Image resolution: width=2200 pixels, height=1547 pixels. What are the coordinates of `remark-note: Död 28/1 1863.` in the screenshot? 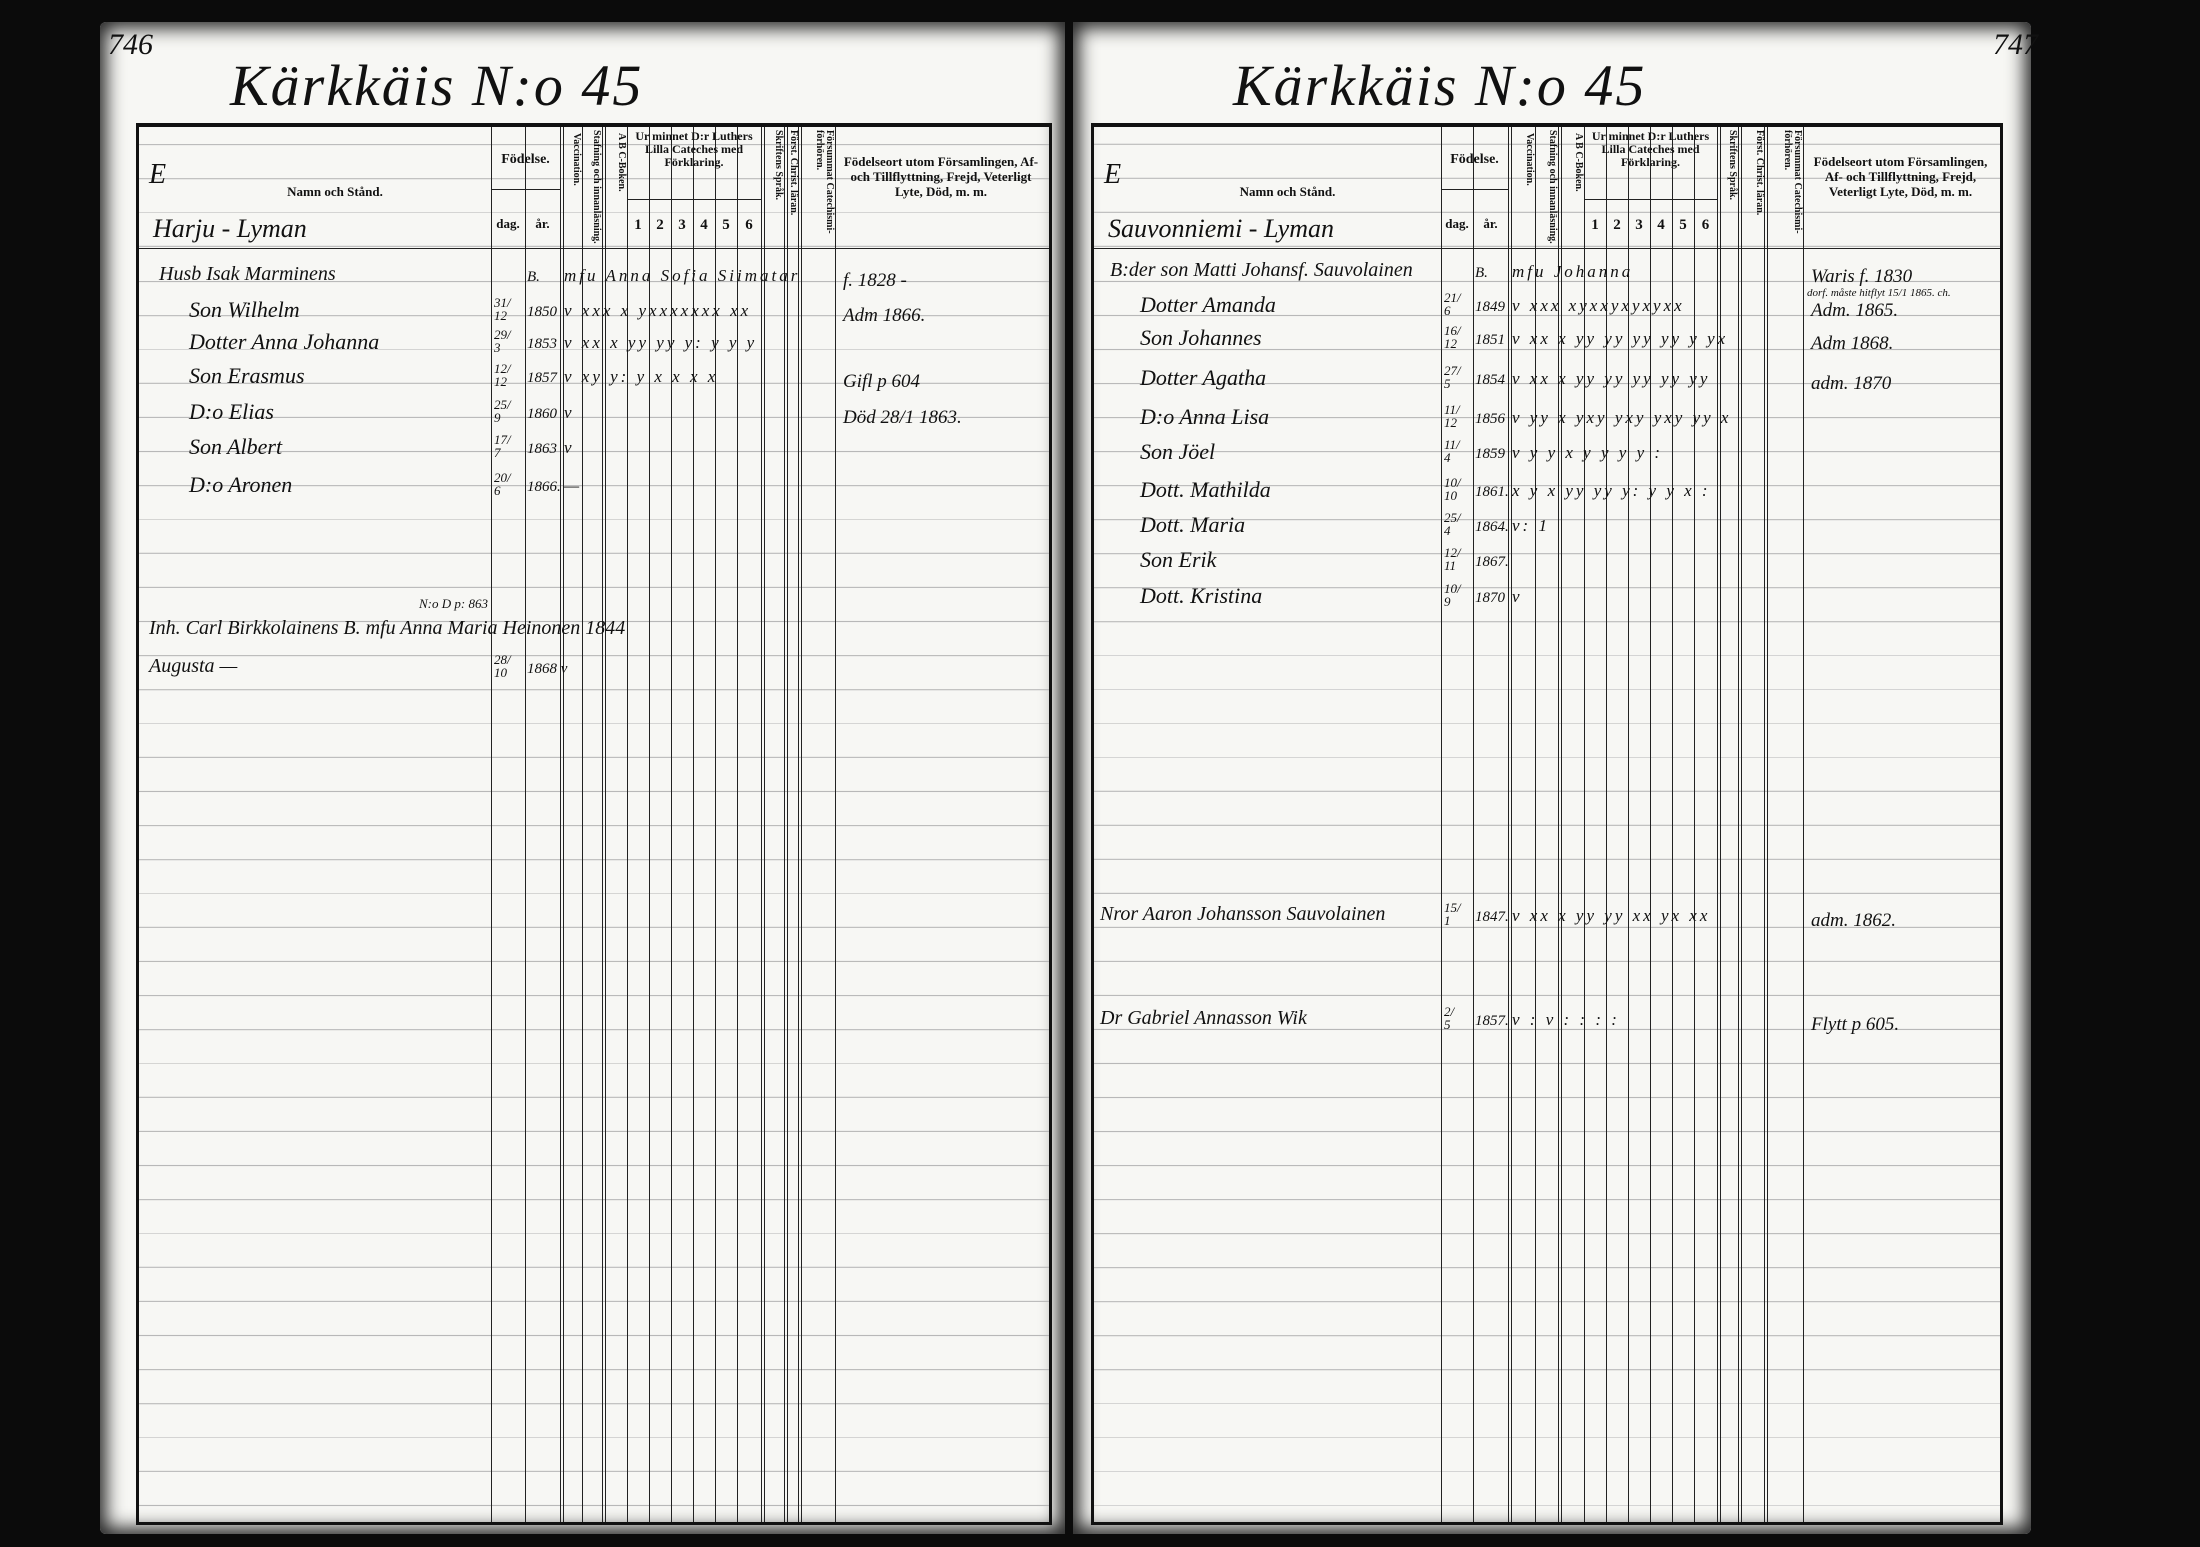 It's located at (902, 417).